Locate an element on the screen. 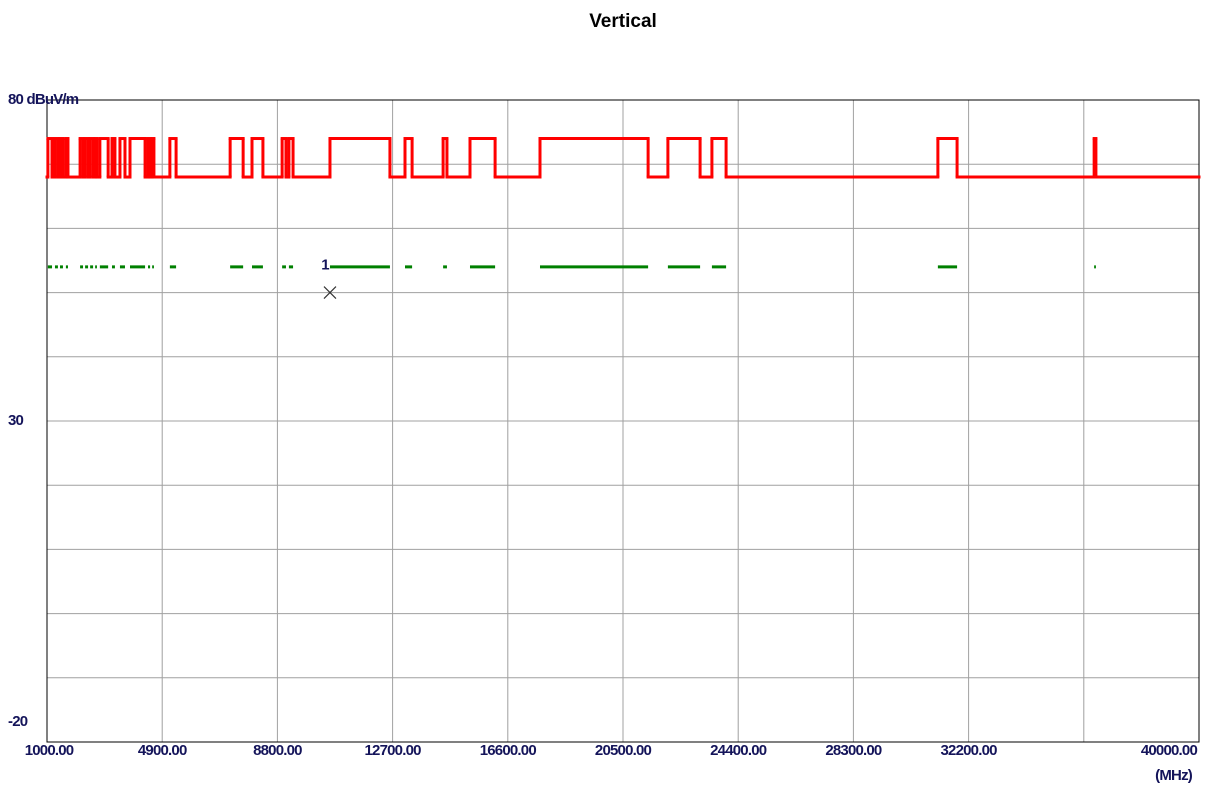 The width and height of the screenshot is (1206, 791). chart-title: Vertical is located at coordinates (623, 21).